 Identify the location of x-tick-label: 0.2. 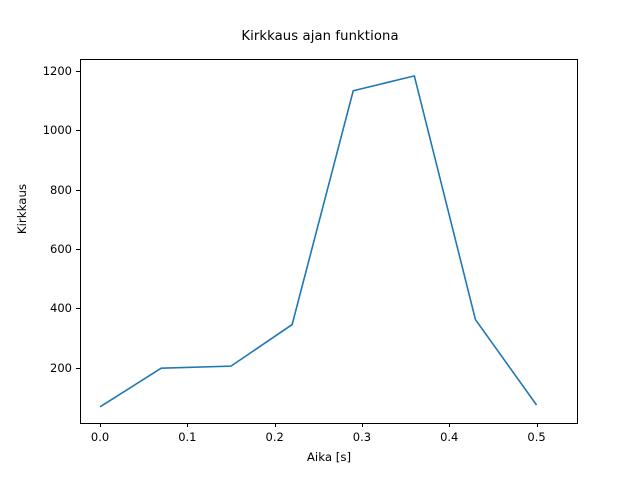
(274, 437).